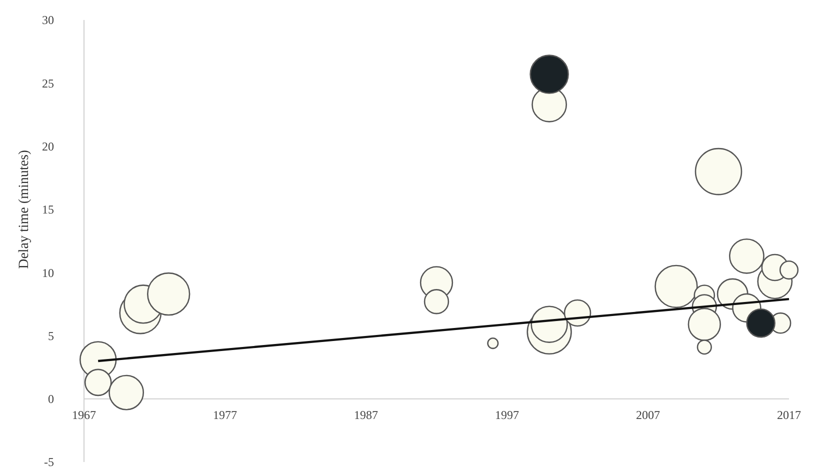 This screenshot has width=838, height=470. What do you see at coordinates (24, 209) in the screenshot?
I see `y-axis-title: Delay time (minutes)` at bounding box center [24, 209].